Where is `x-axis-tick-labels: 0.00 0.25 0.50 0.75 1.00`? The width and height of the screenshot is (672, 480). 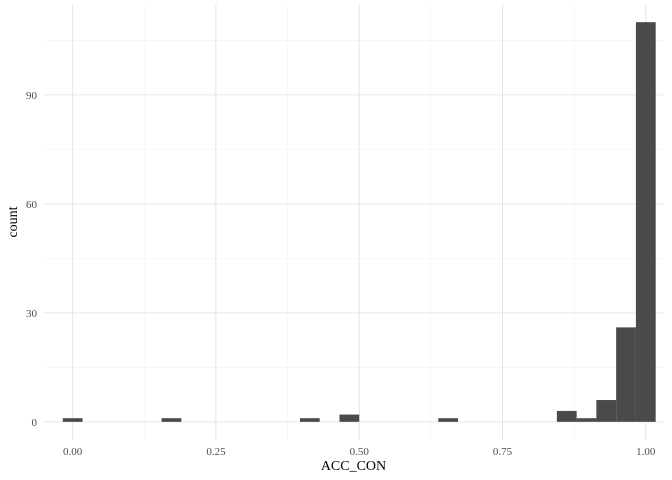
x-axis-tick-labels: 0.00 0.25 0.50 0.75 1.00 is located at coordinates (359, 452).